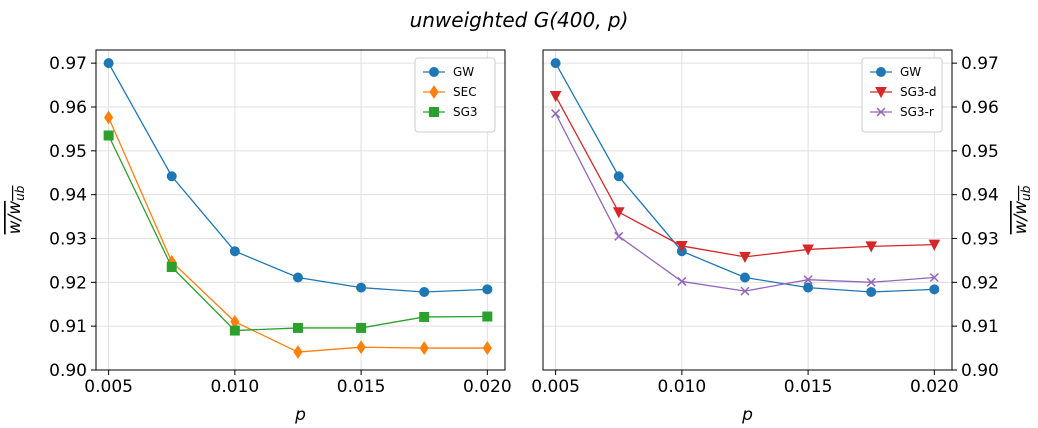 Image resolution: width=1038 pixels, height=428 pixels. I want to click on legend: GW SG3-d SG3-r, so click(902, 95).